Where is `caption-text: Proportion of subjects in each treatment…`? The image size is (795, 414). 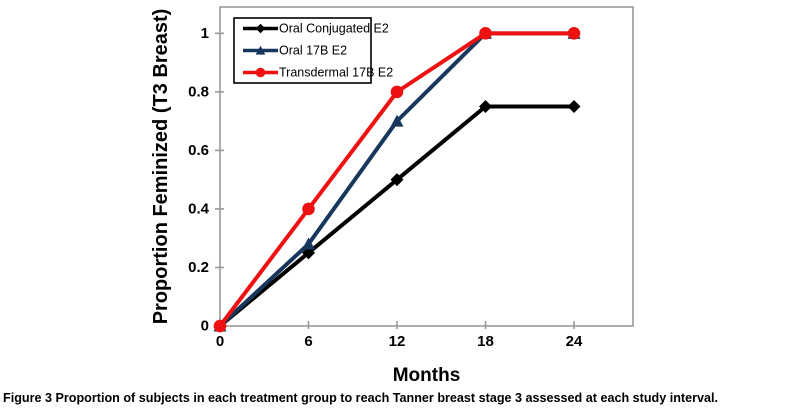
caption-text: Proportion of subjects in each treatment… is located at coordinates (387, 398).